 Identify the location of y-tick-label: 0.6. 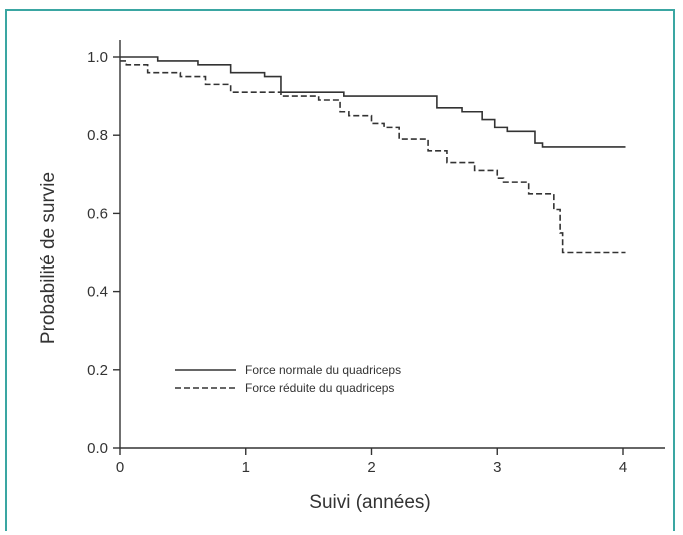
(97, 213).